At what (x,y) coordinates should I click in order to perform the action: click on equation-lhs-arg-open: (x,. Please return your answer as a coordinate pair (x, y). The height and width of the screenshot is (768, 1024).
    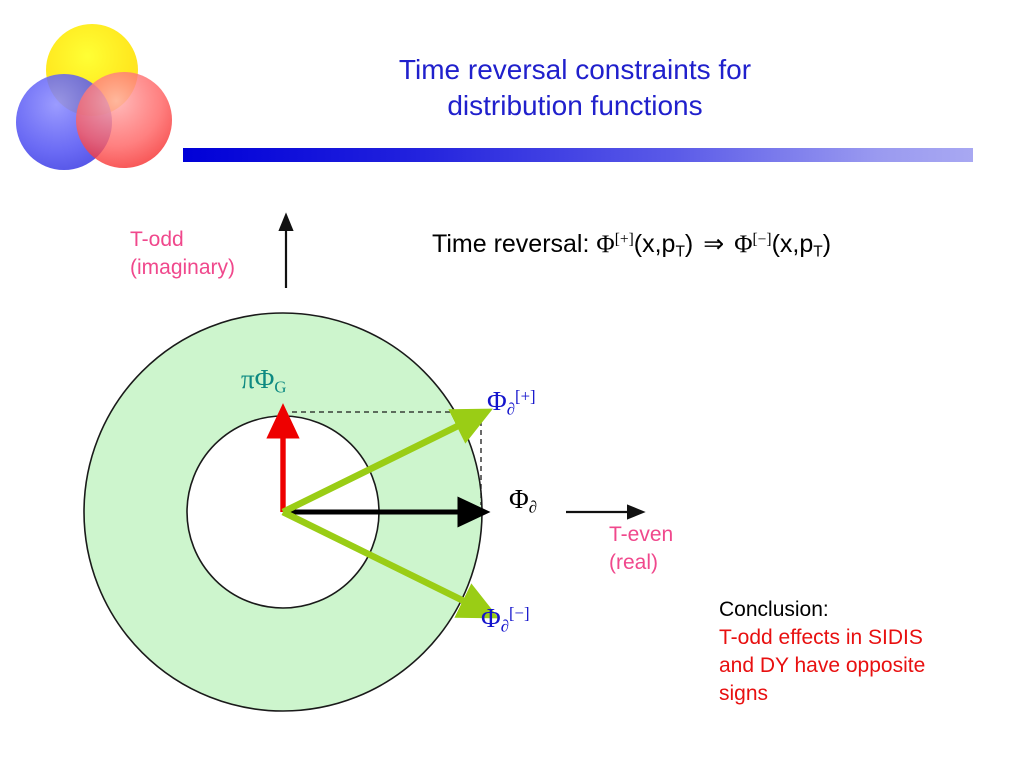
    Looking at the image, I should click on (647, 244).